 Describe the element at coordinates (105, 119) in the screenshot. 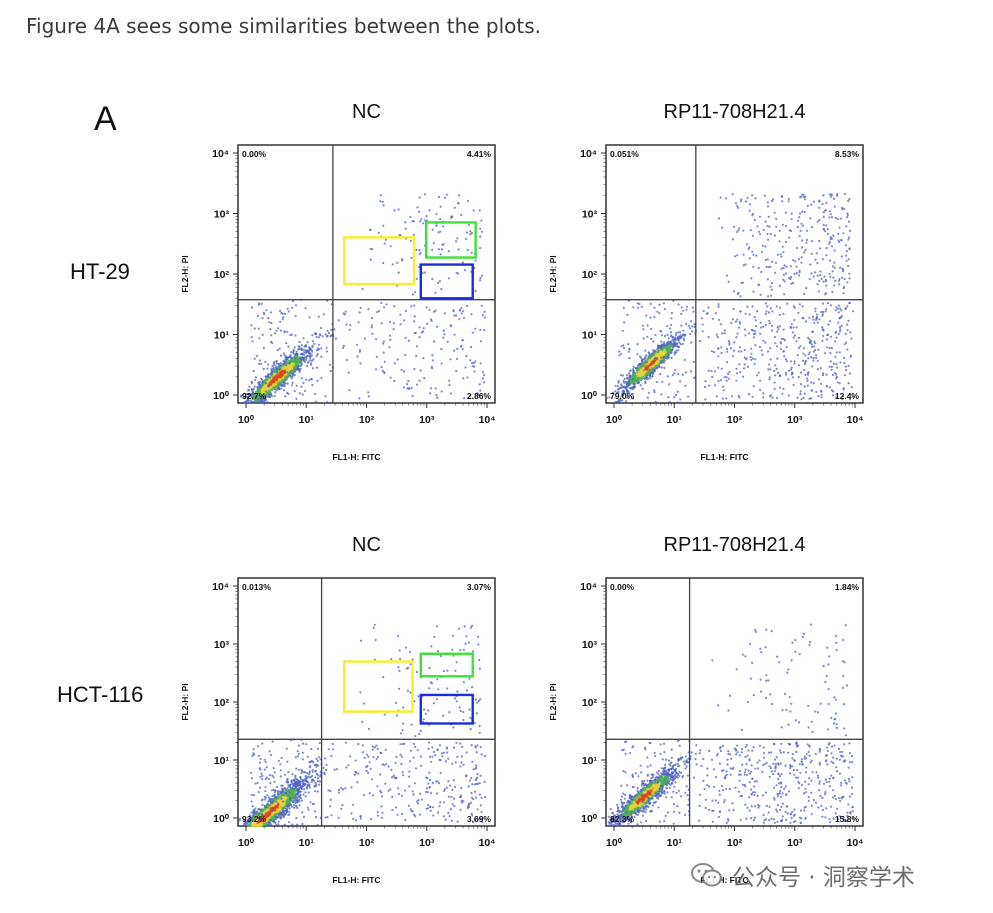

I see `panel-letter: A` at that location.